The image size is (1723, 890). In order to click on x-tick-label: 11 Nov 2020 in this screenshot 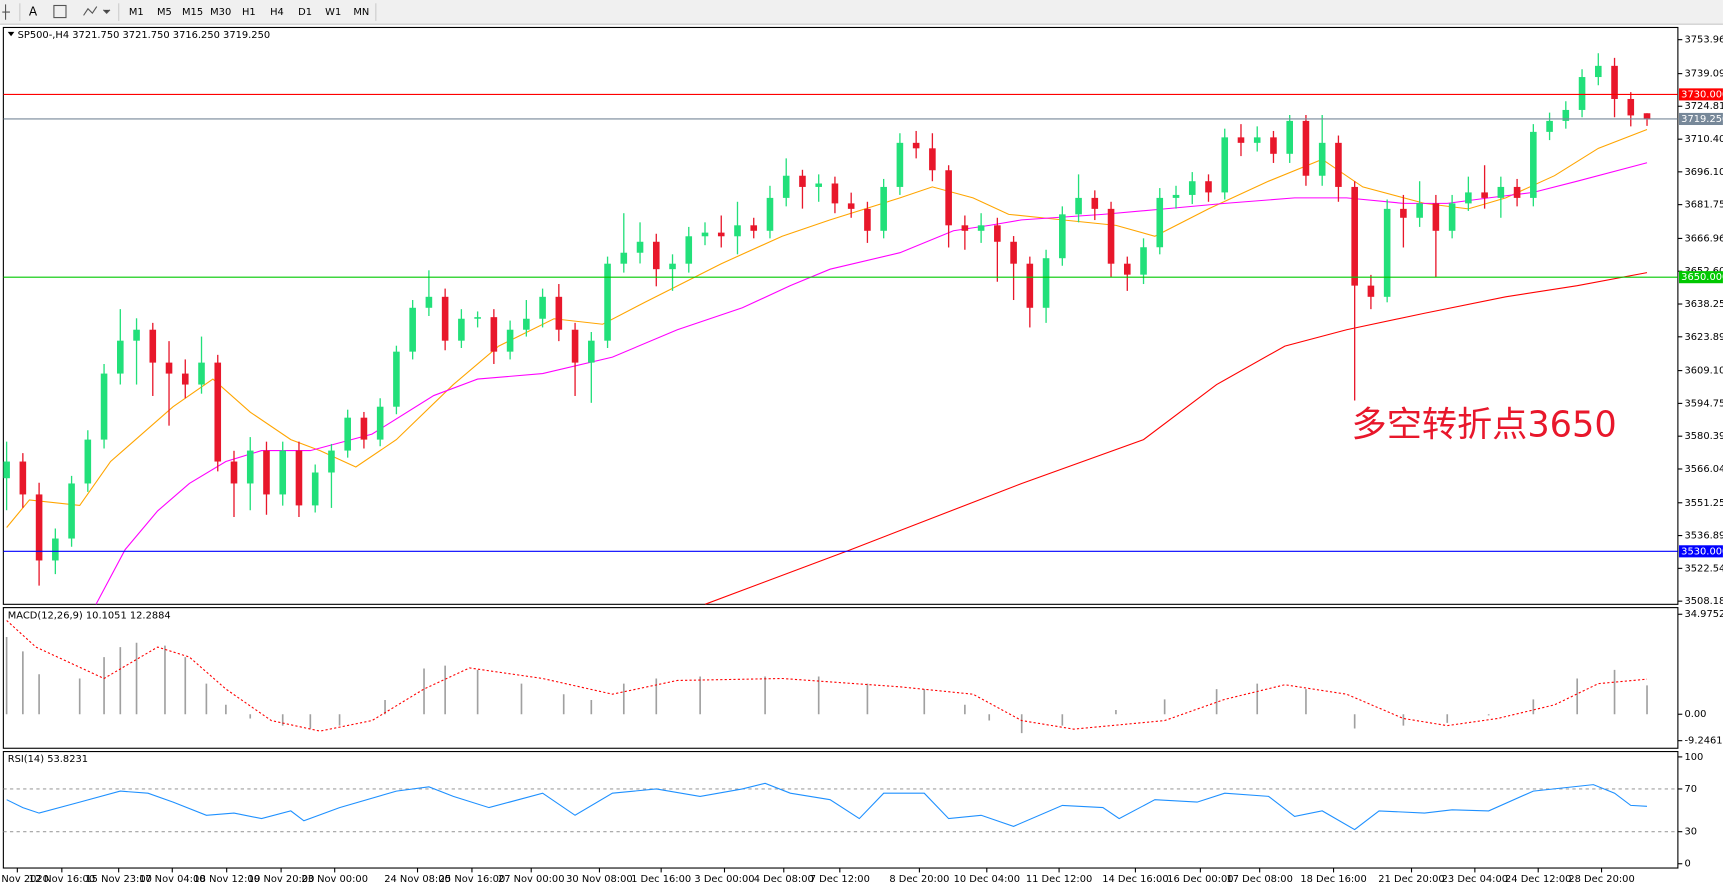, I will do `click(24, 879)`.